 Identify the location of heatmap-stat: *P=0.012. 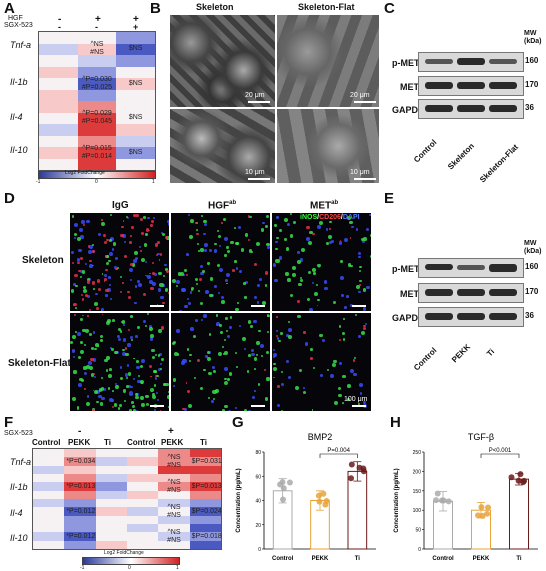
(81, 511).